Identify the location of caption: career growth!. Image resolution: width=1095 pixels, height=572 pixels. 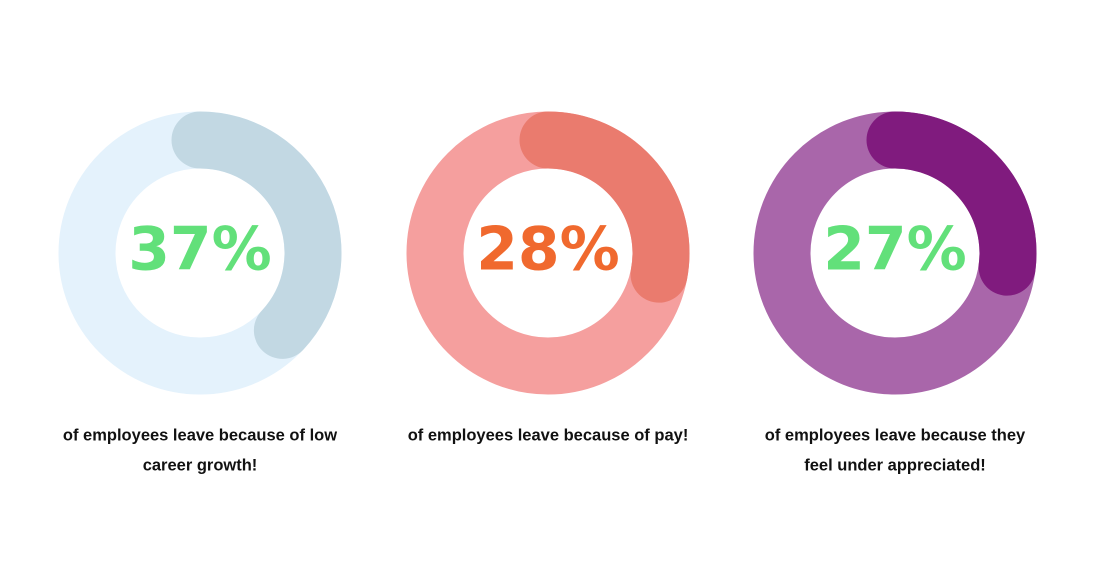
(200, 465).